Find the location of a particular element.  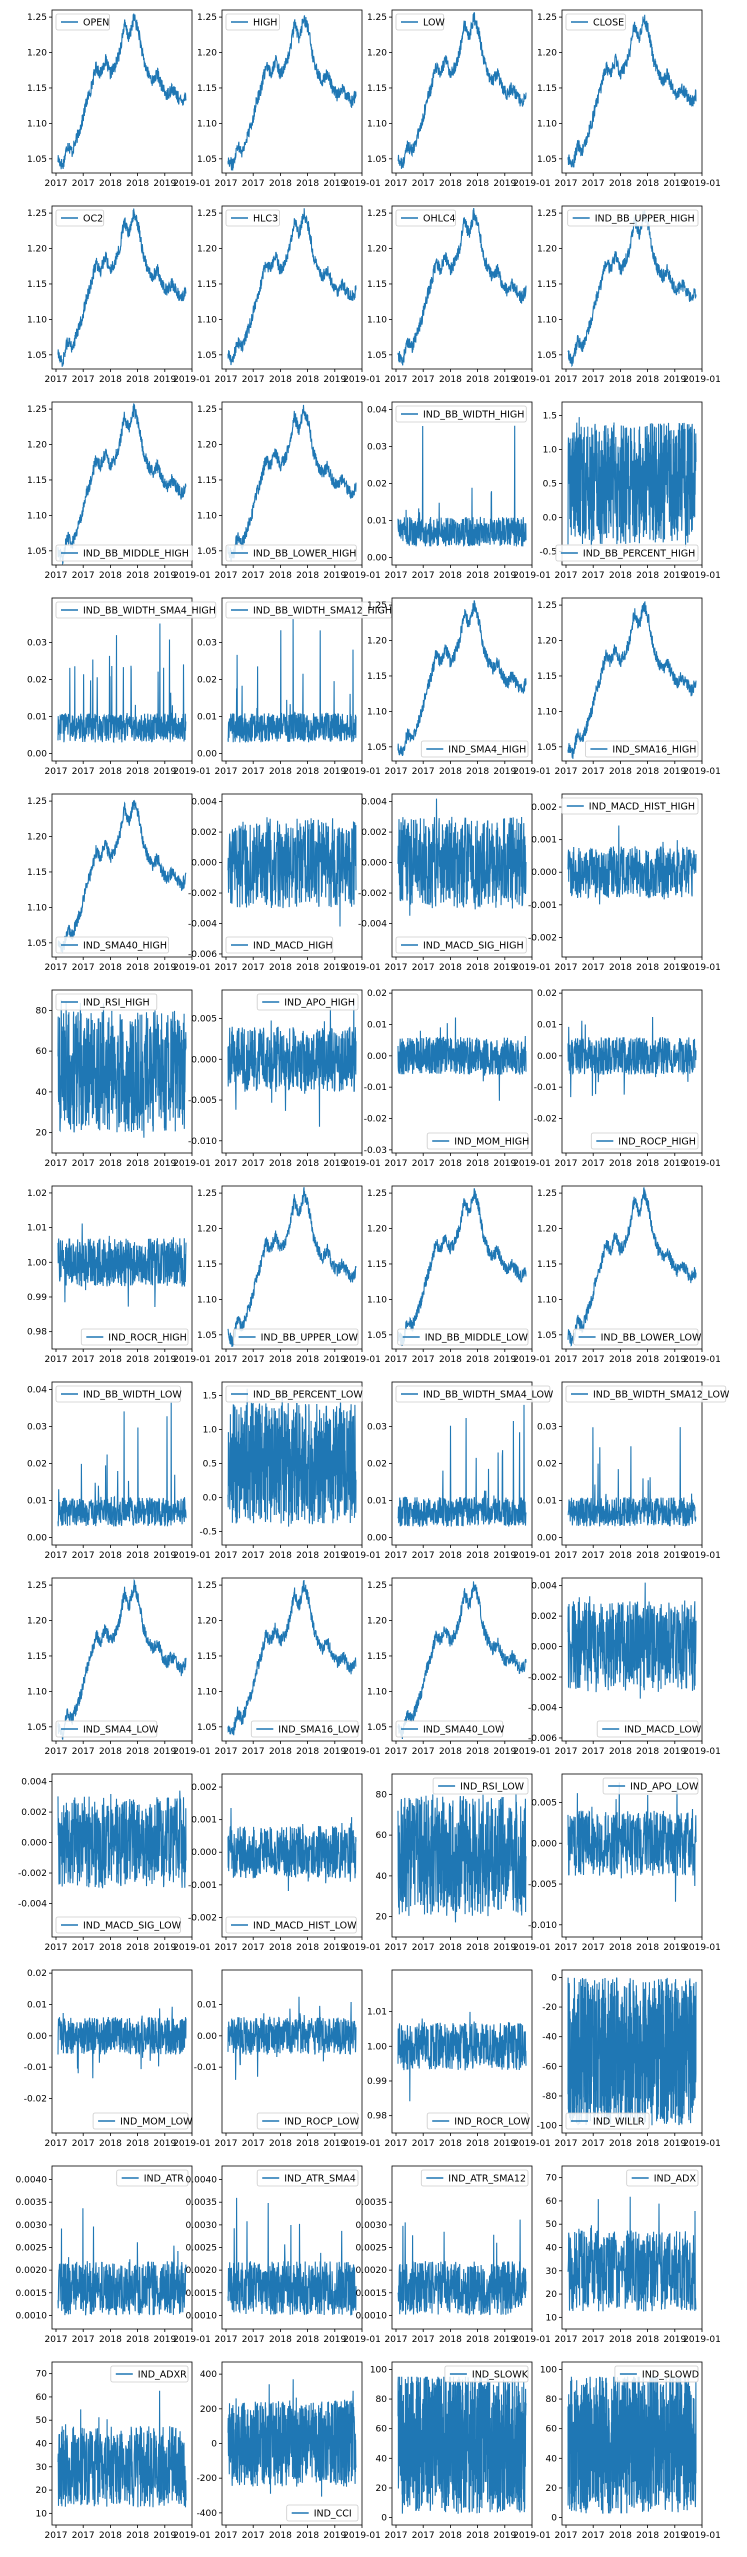

y-tick-label: 0.0035 is located at coordinates (202, 2203).